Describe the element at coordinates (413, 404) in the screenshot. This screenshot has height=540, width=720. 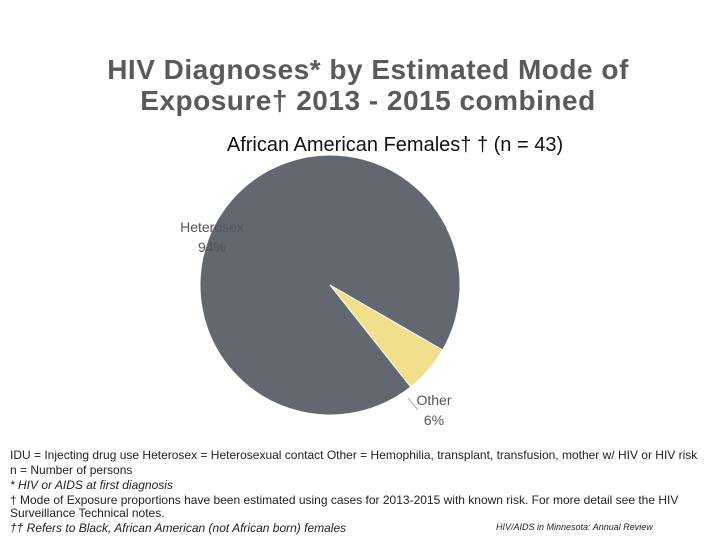
I see `leader-line` at that location.